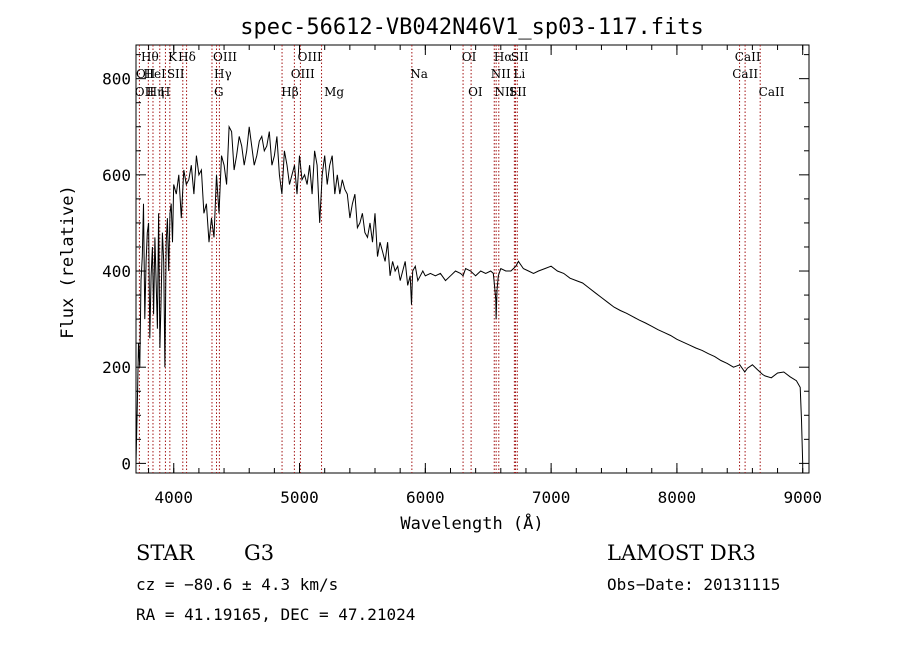 This screenshot has width=900, height=649. I want to click on line-label-hγ: Hγ, so click(223, 74).